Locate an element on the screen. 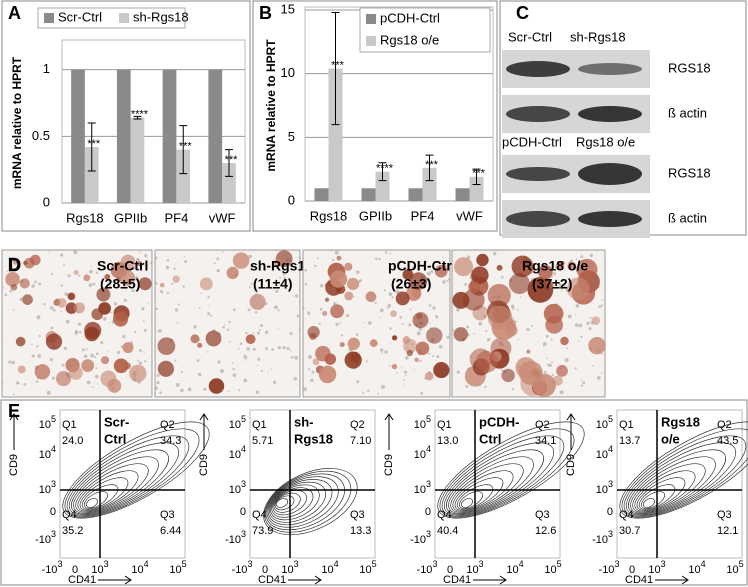 The height and width of the screenshot is (587, 748). quadrant-value: 13.7 is located at coordinates (629, 441).